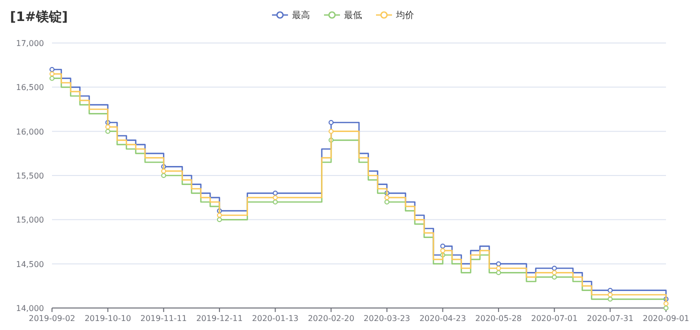 This screenshot has height=330, width=700. I want to click on x-tick-label: 2020-05-28, so click(498, 318).